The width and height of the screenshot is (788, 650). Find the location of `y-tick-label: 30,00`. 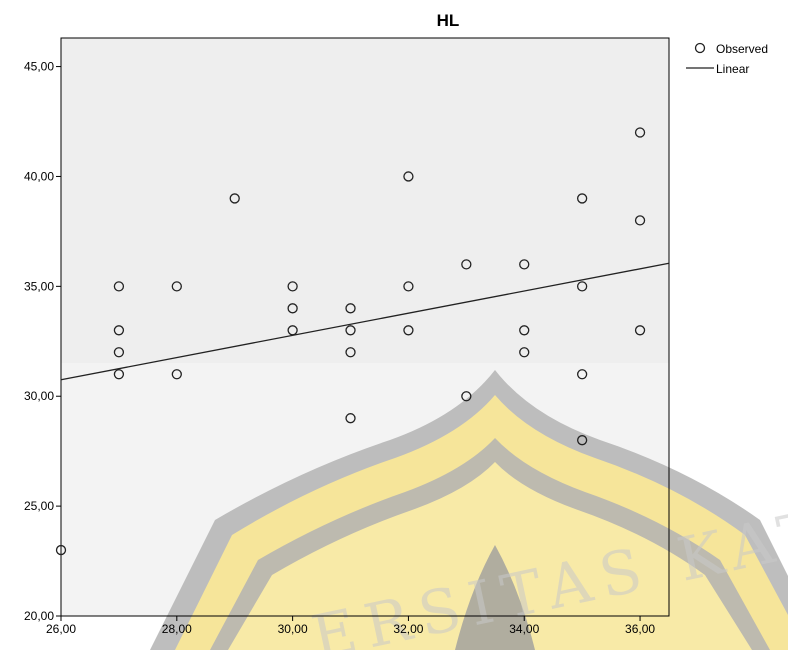

y-tick-label: 30,00 is located at coordinates (39, 396).